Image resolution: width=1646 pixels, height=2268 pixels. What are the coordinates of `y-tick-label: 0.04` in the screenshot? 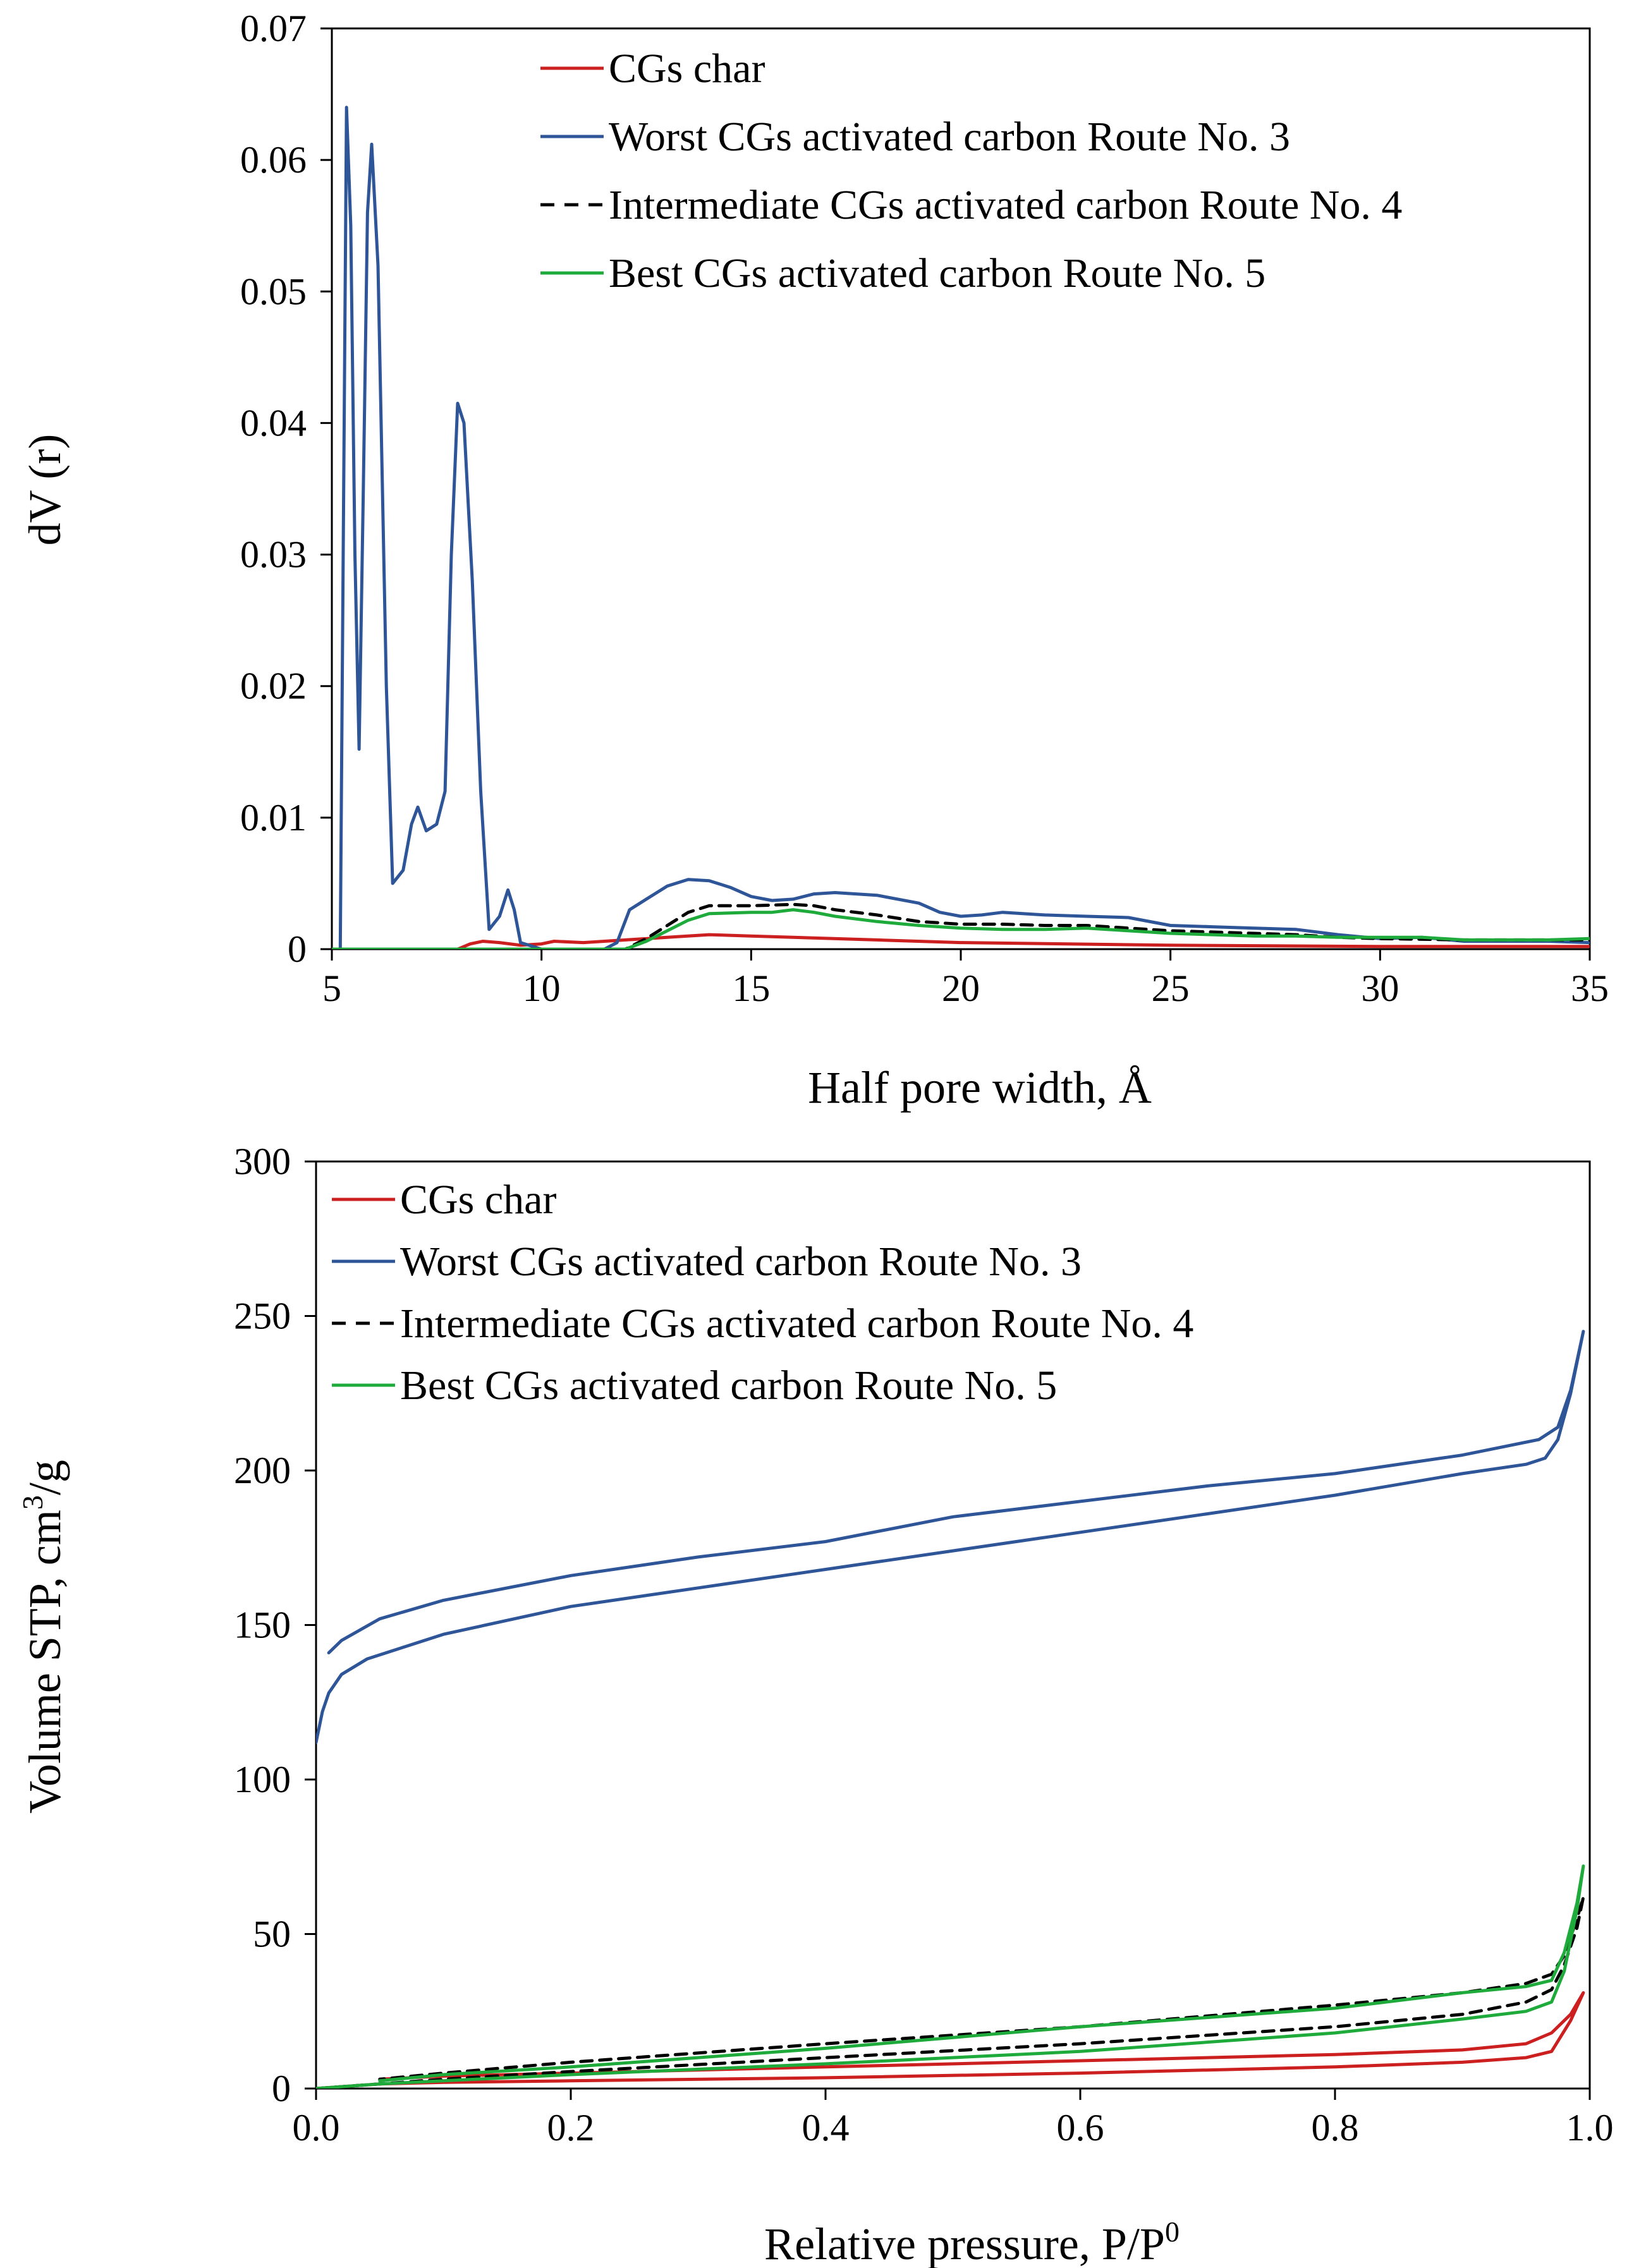 It's located at (273, 423).